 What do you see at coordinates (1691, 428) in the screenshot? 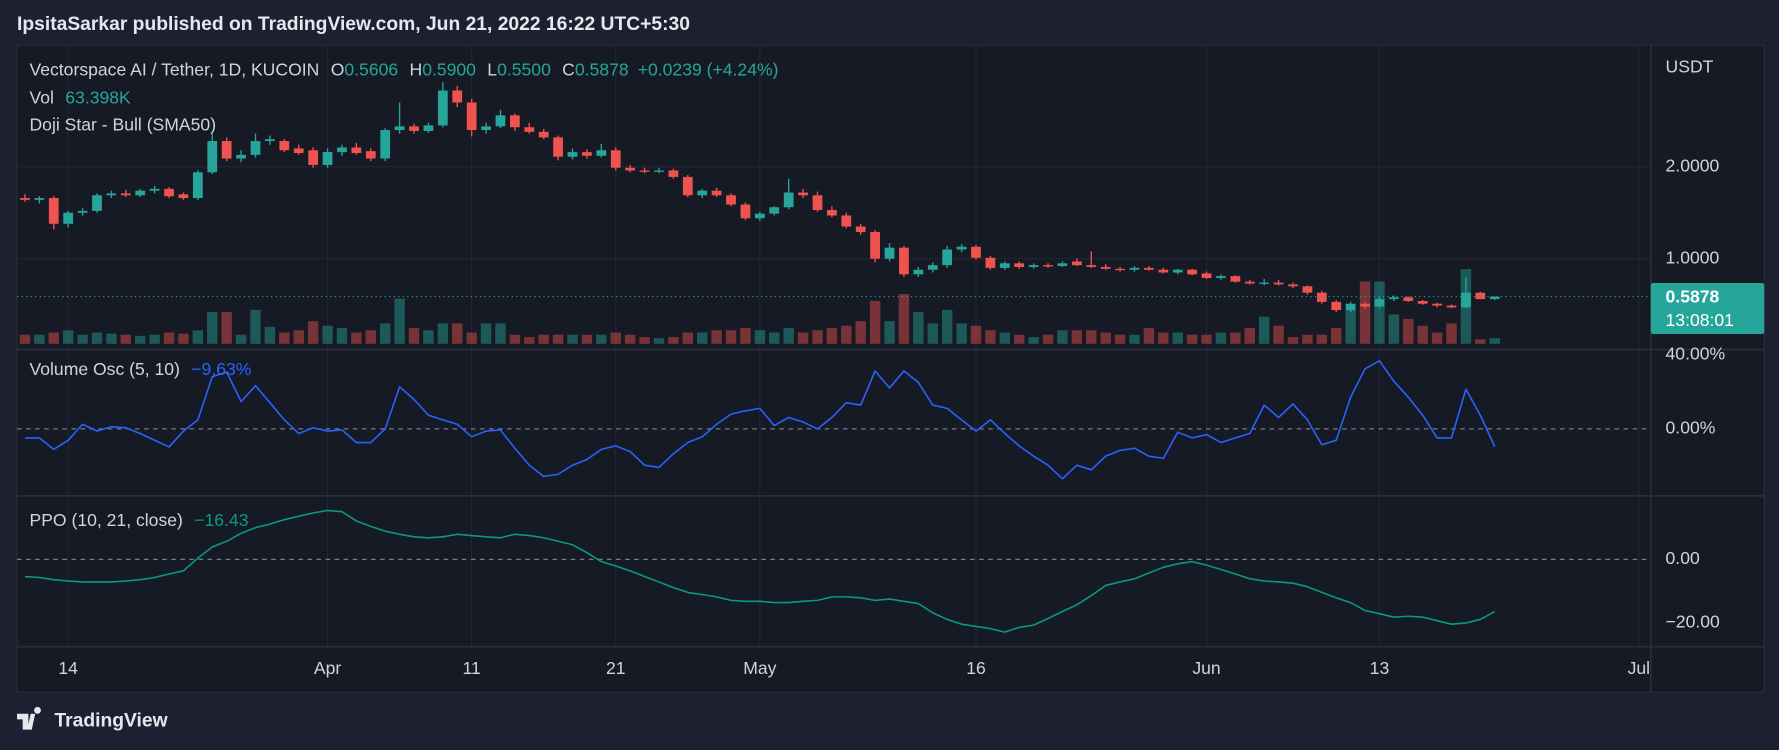
I see `y-tick-label: 0.00%` at bounding box center [1691, 428].